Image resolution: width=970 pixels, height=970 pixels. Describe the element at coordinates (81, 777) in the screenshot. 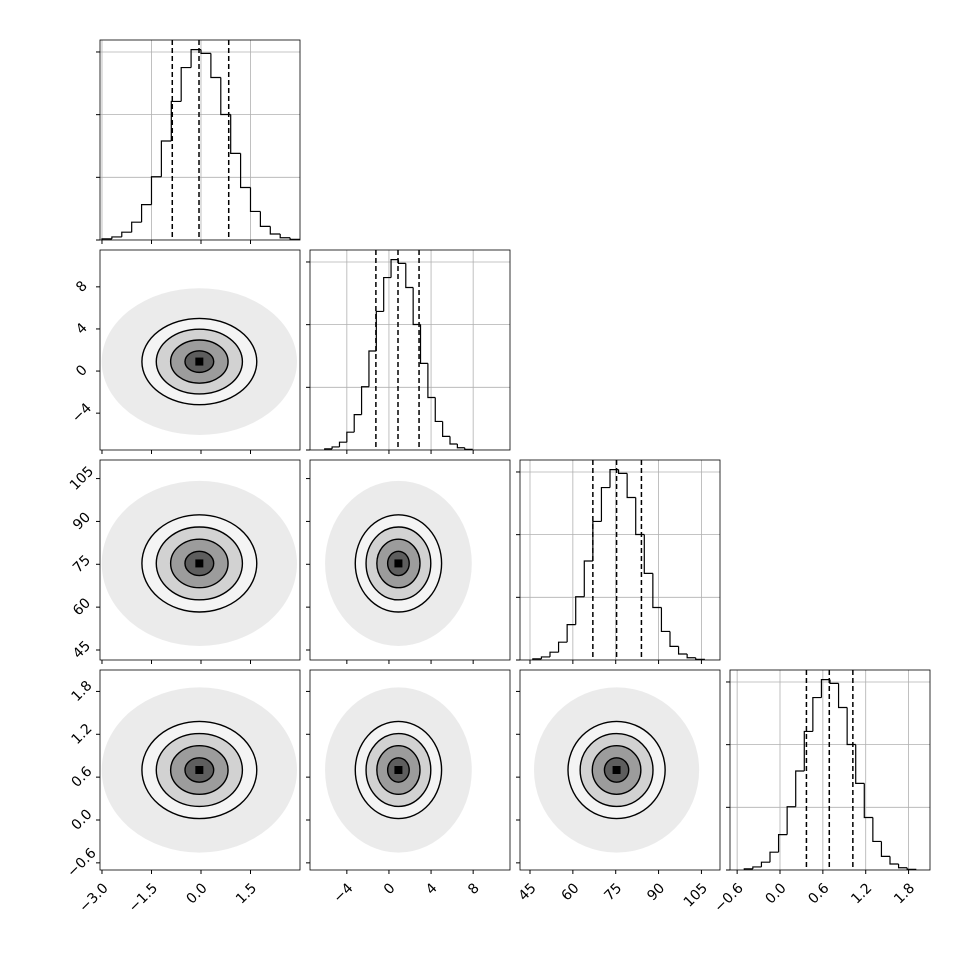

I see `y-tick-label: 0.6` at that location.